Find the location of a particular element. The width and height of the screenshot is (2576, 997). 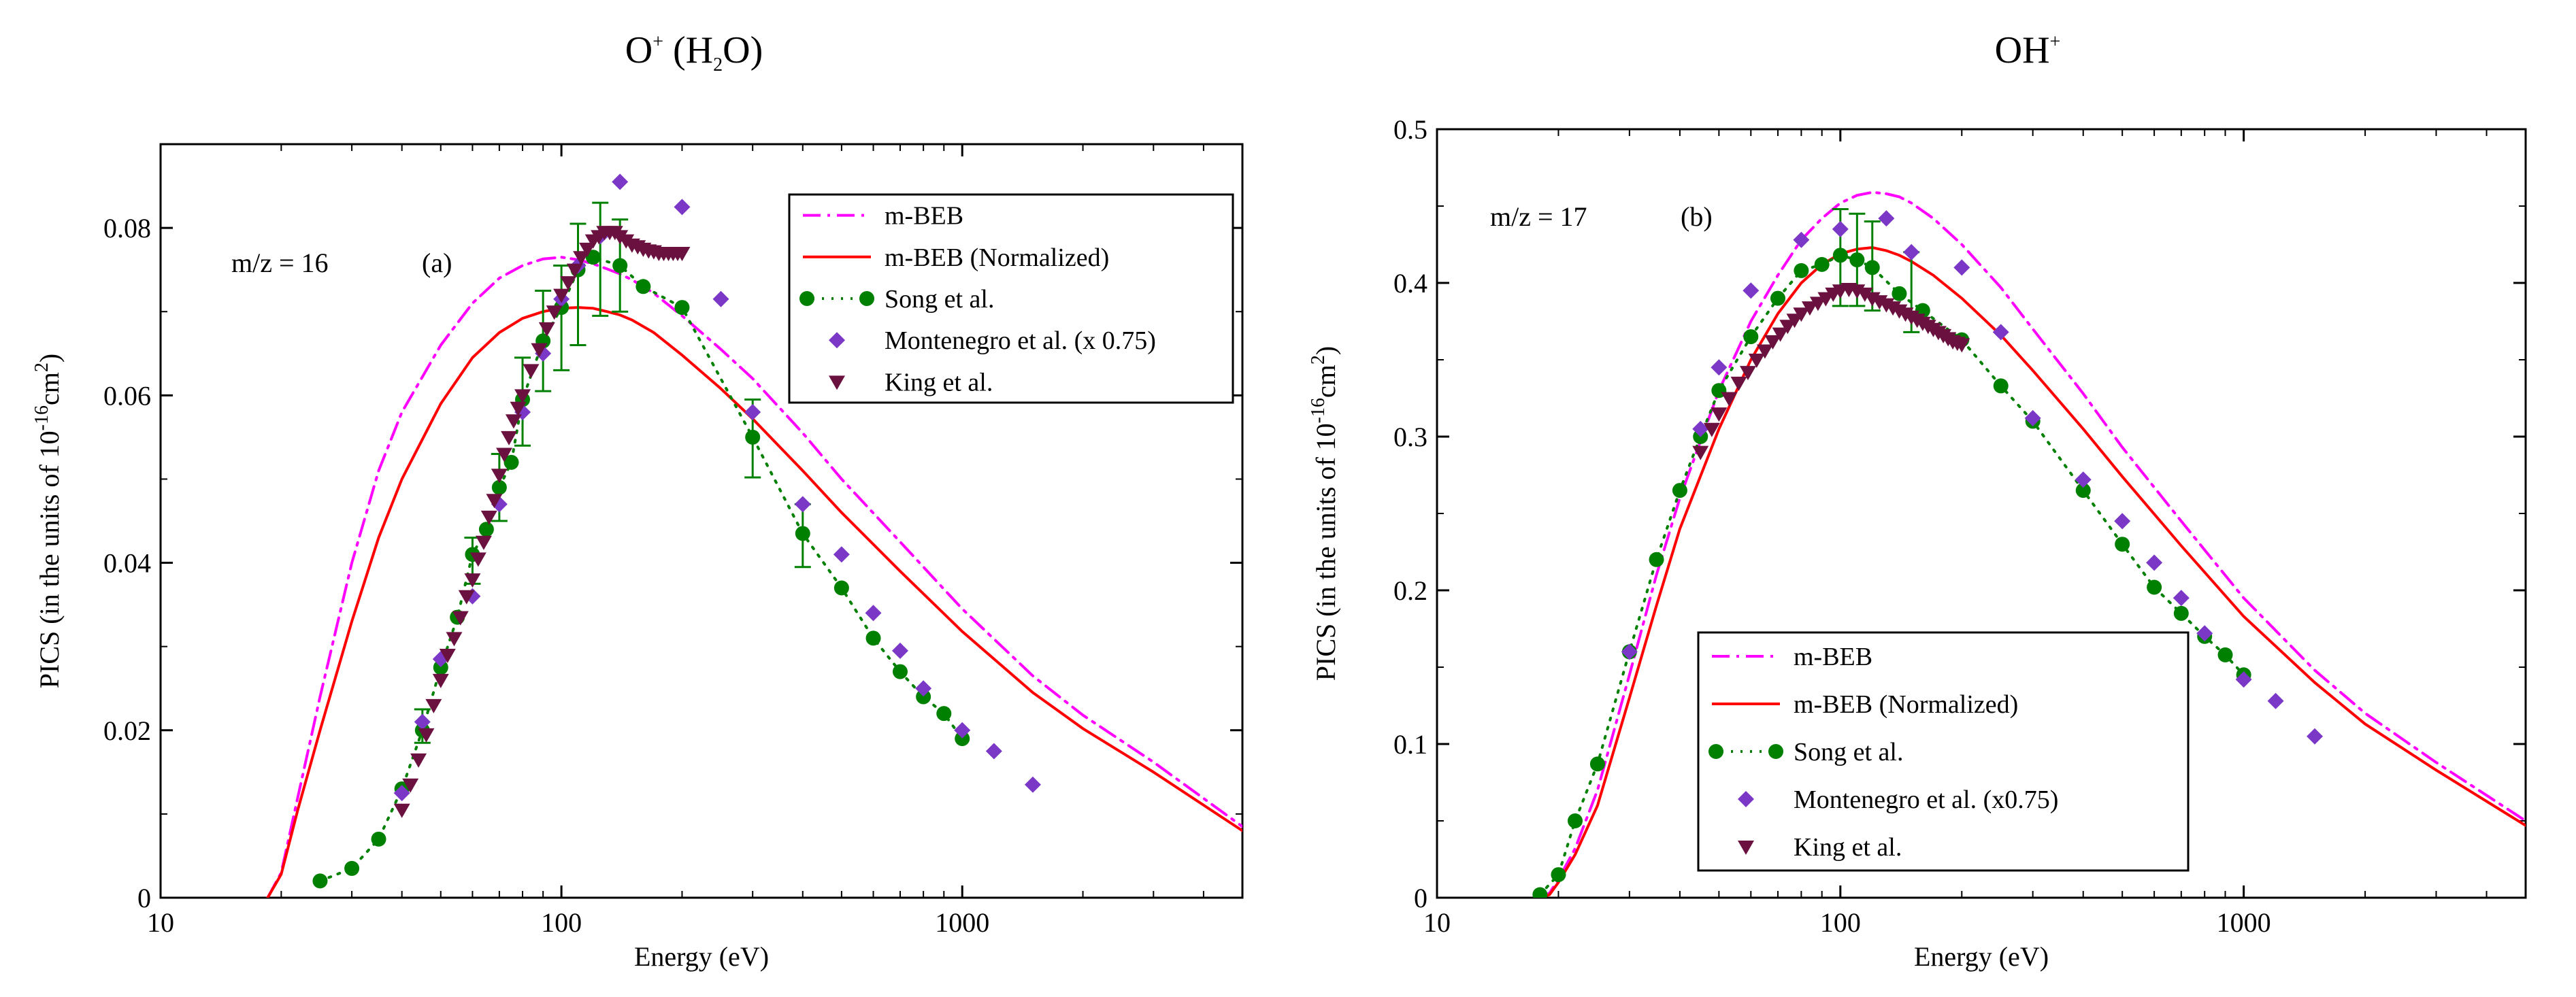

y-tick-label: 0.2 is located at coordinates (1410, 590).